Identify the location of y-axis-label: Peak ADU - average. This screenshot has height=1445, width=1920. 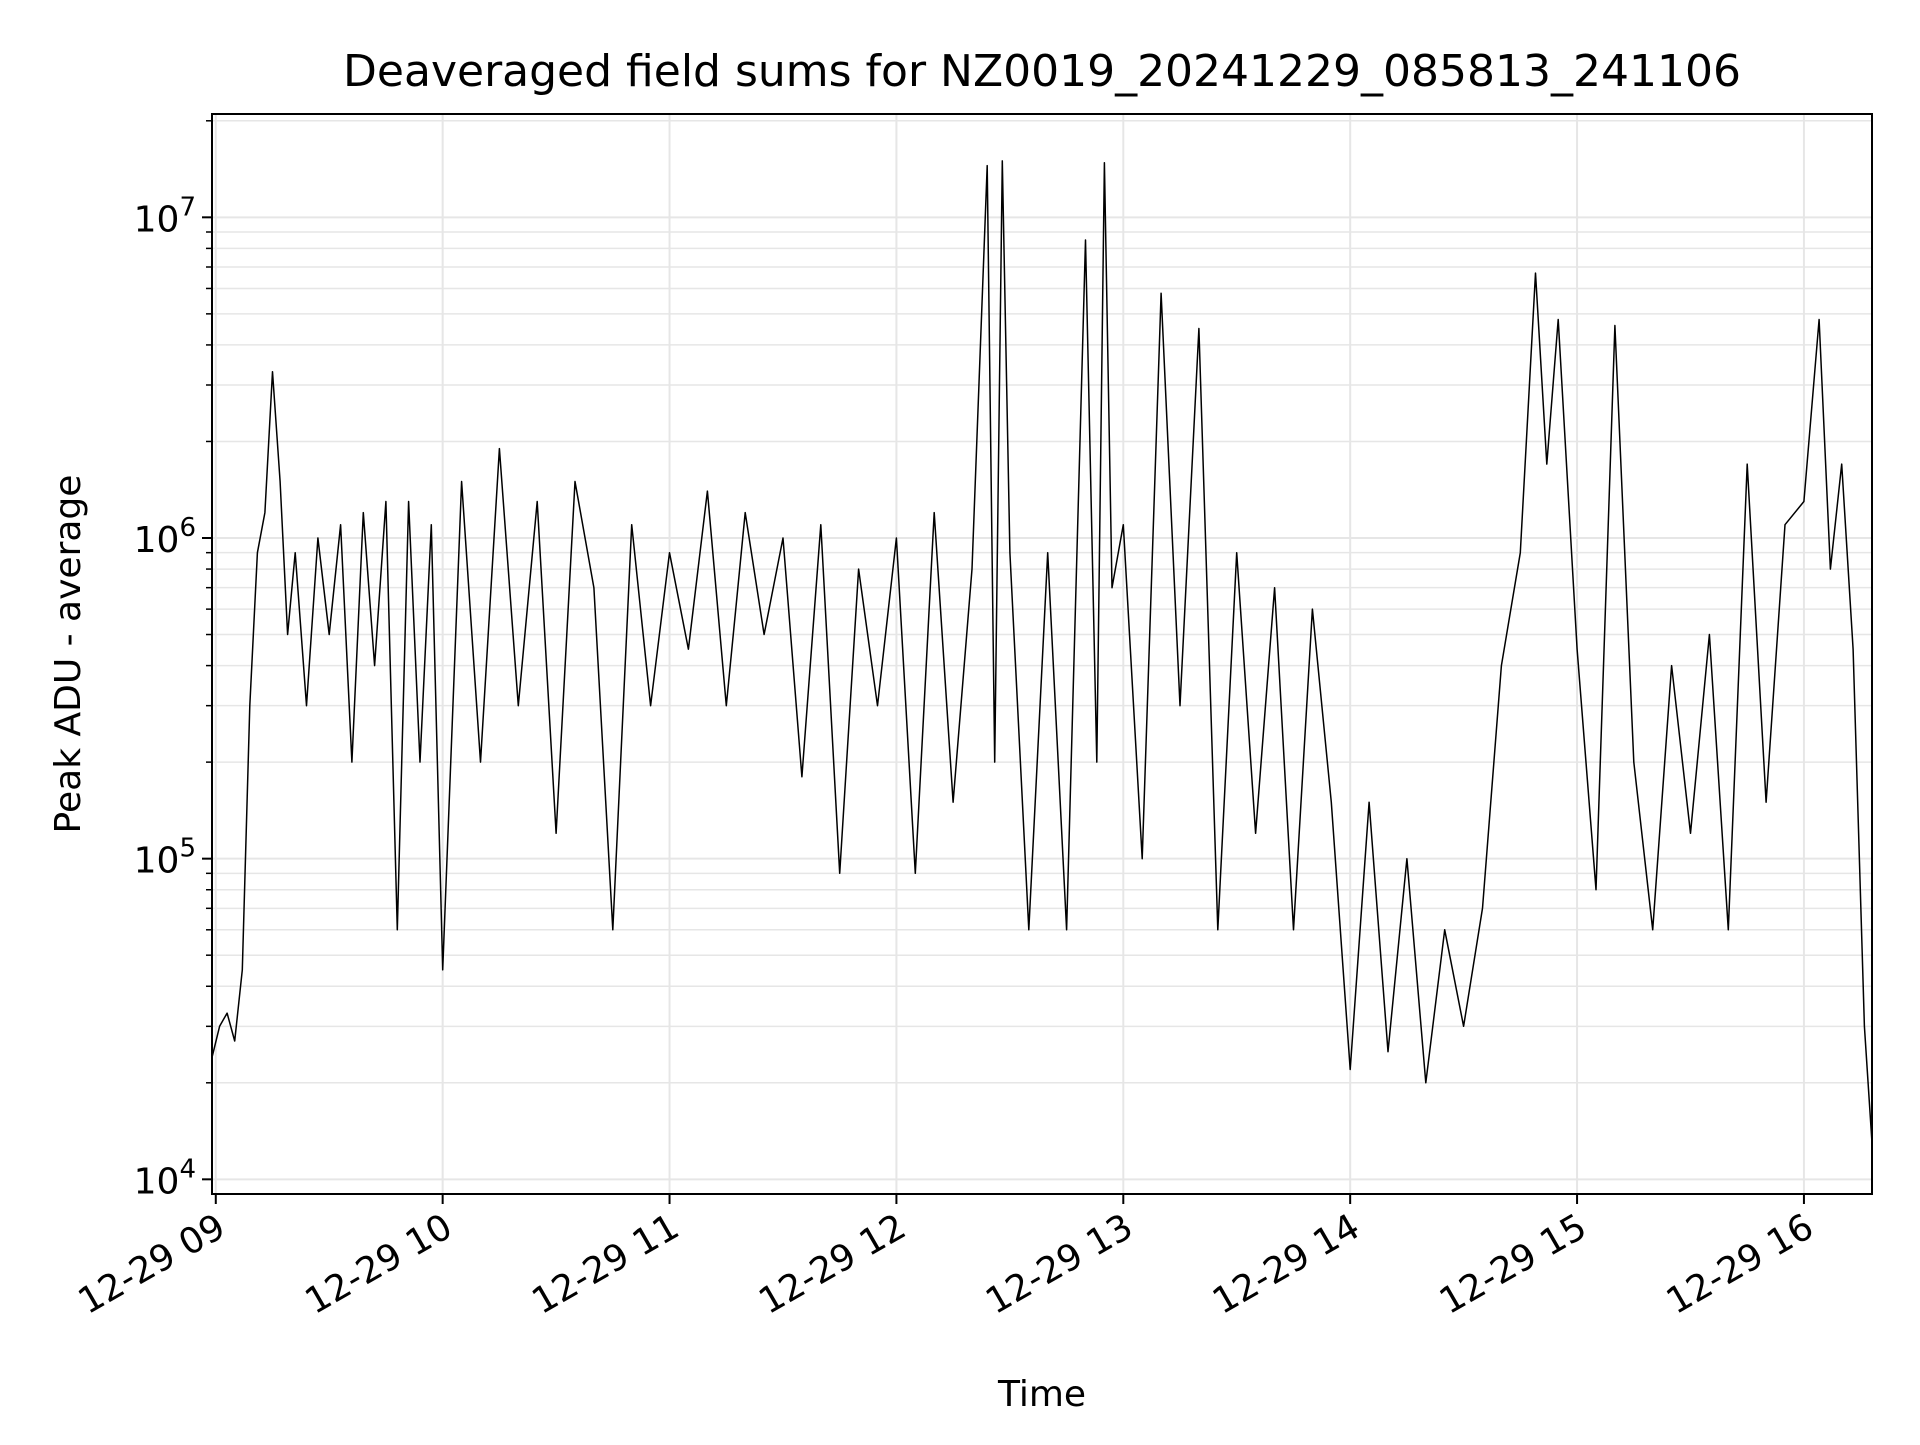
(68, 654).